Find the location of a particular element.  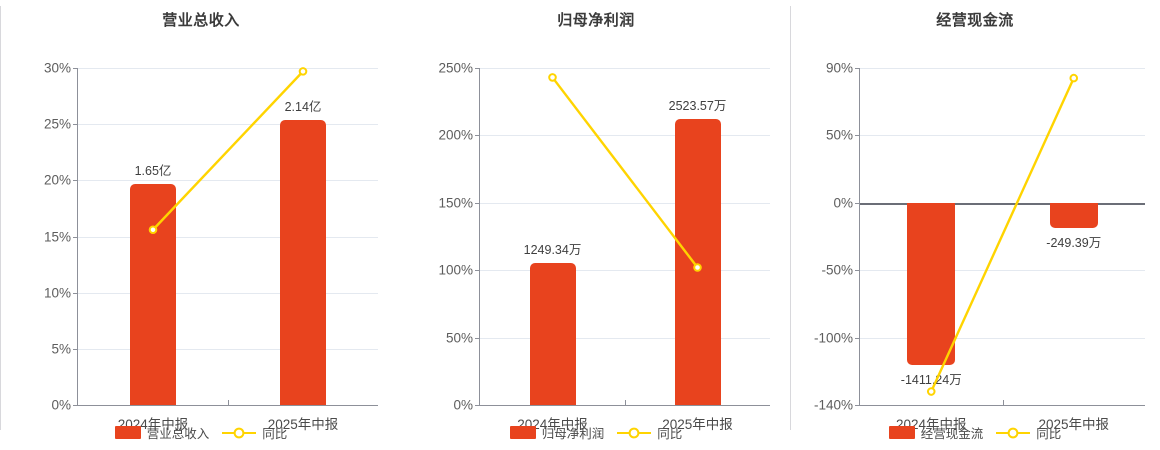

bar-value-label: 1.65亿 is located at coordinates (153, 170).